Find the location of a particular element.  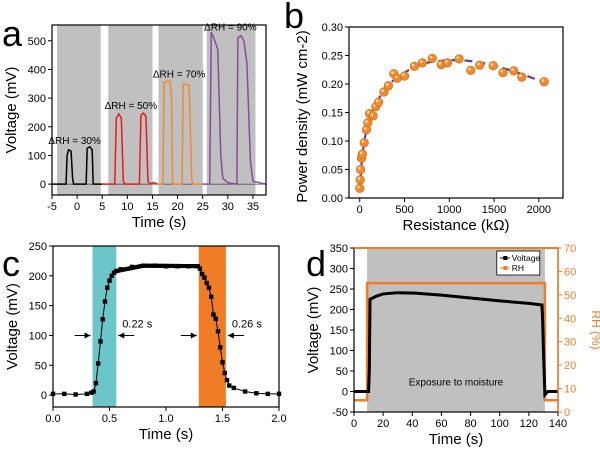

y-tick-label: 250 is located at coordinates (339, 290).